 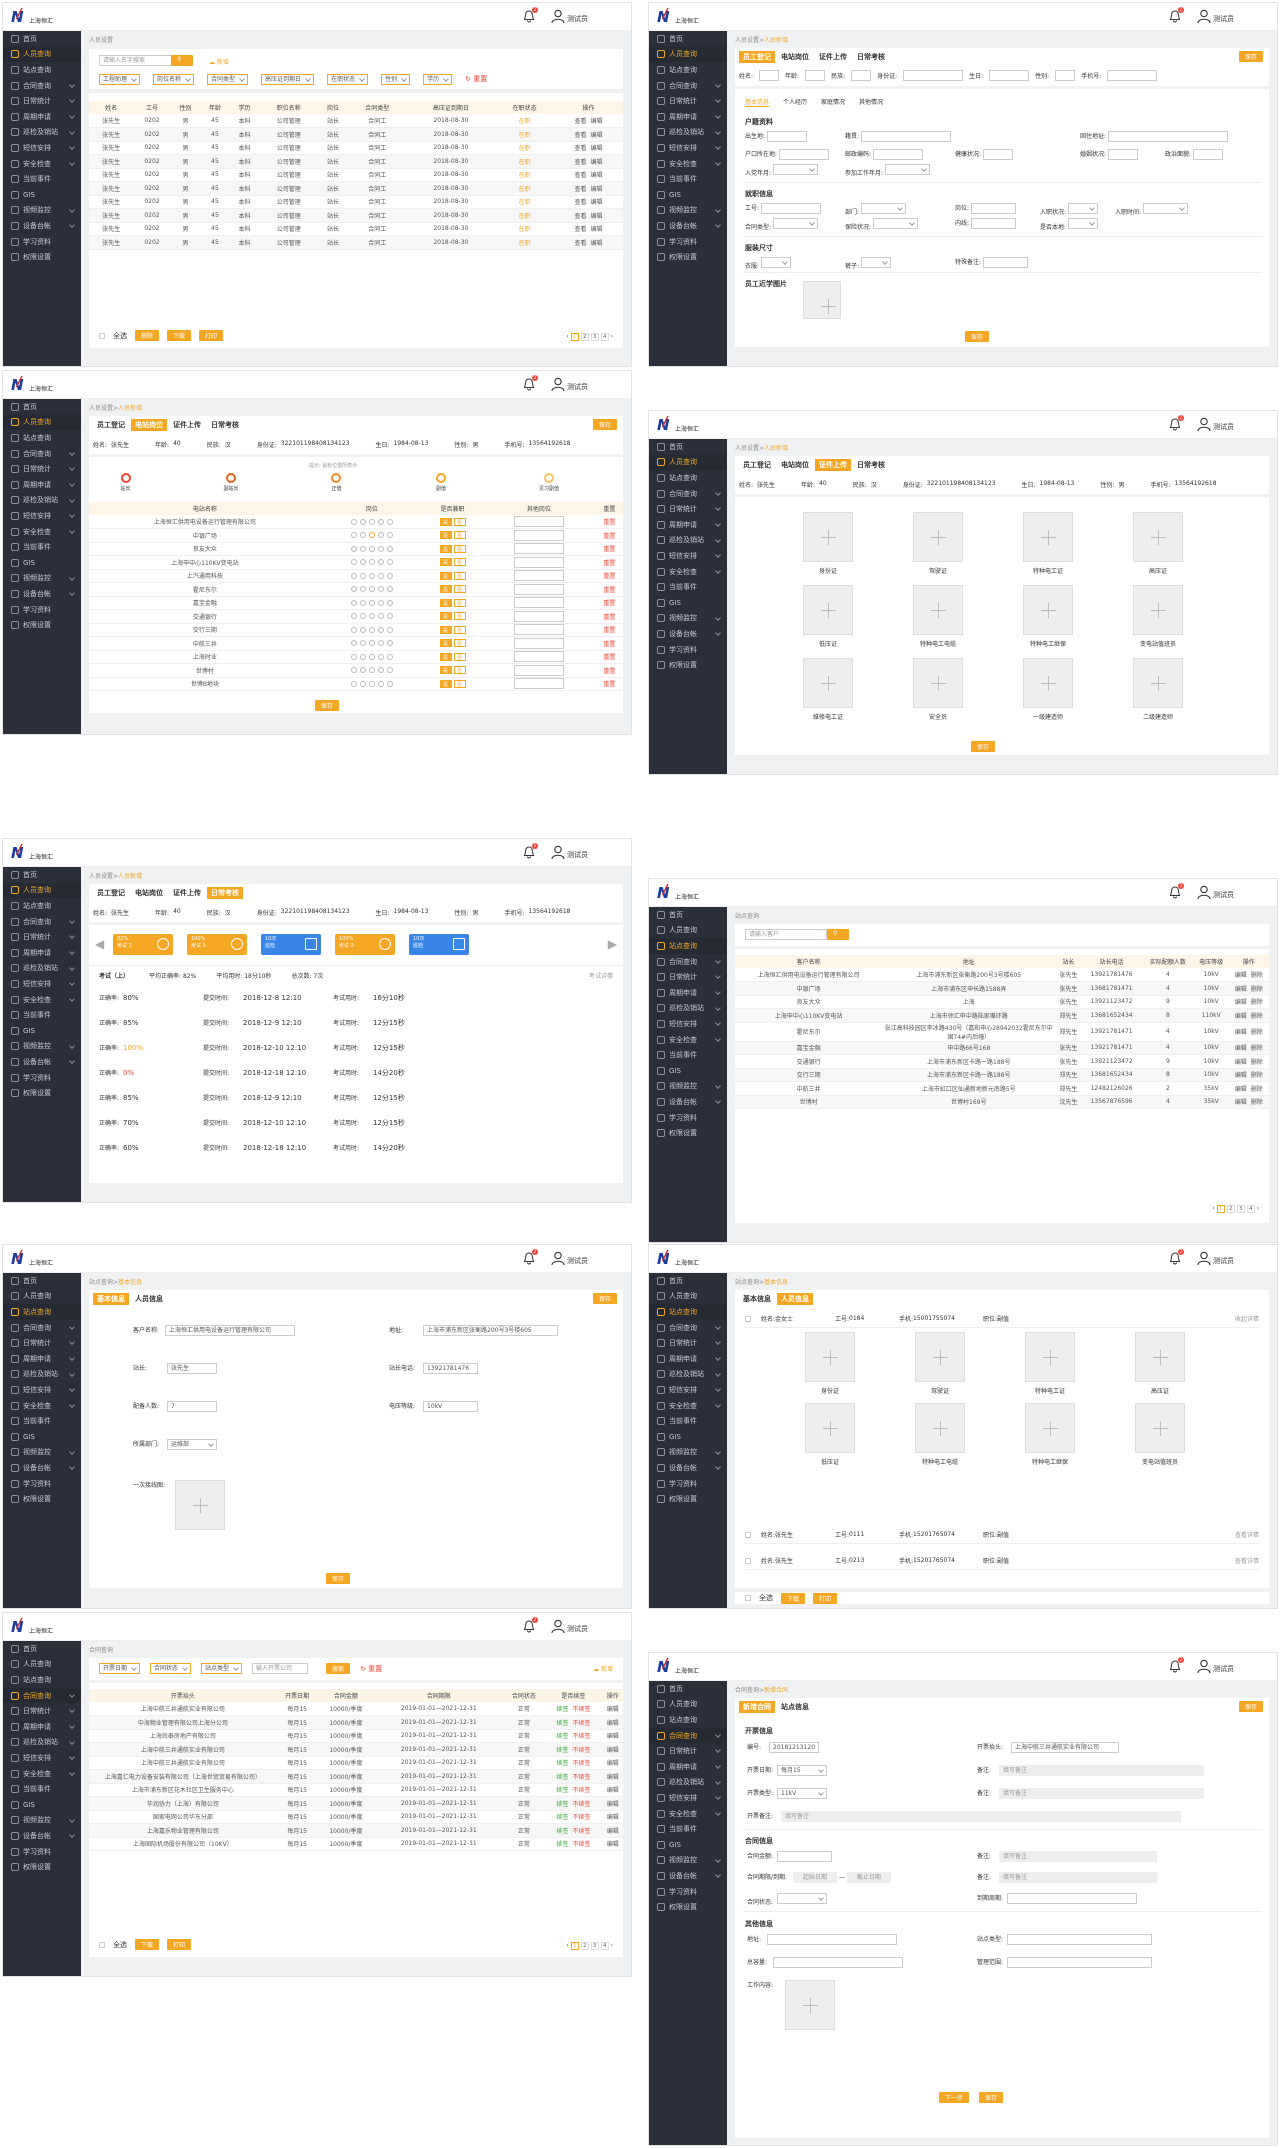 What do you see at coordinates (810, 2005) in the screenshot?
I see `upload-work-content` at bounding box center [810, 2005].